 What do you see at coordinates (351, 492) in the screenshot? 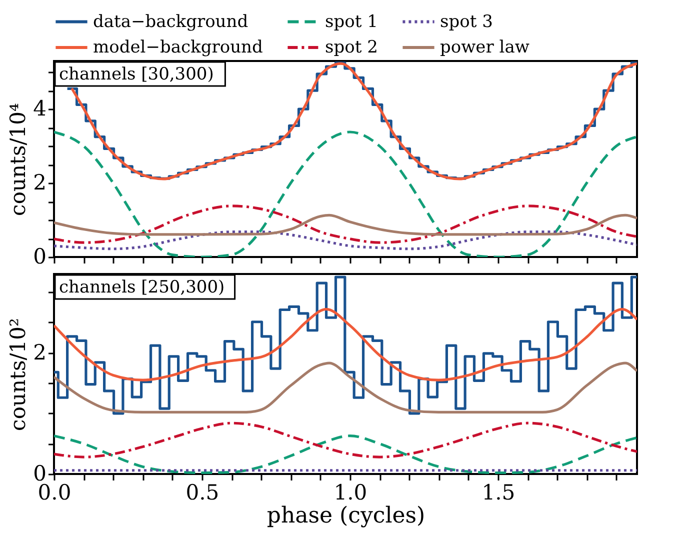
I see `x-tick-label: 1.0` at bounding box center [351, 492].